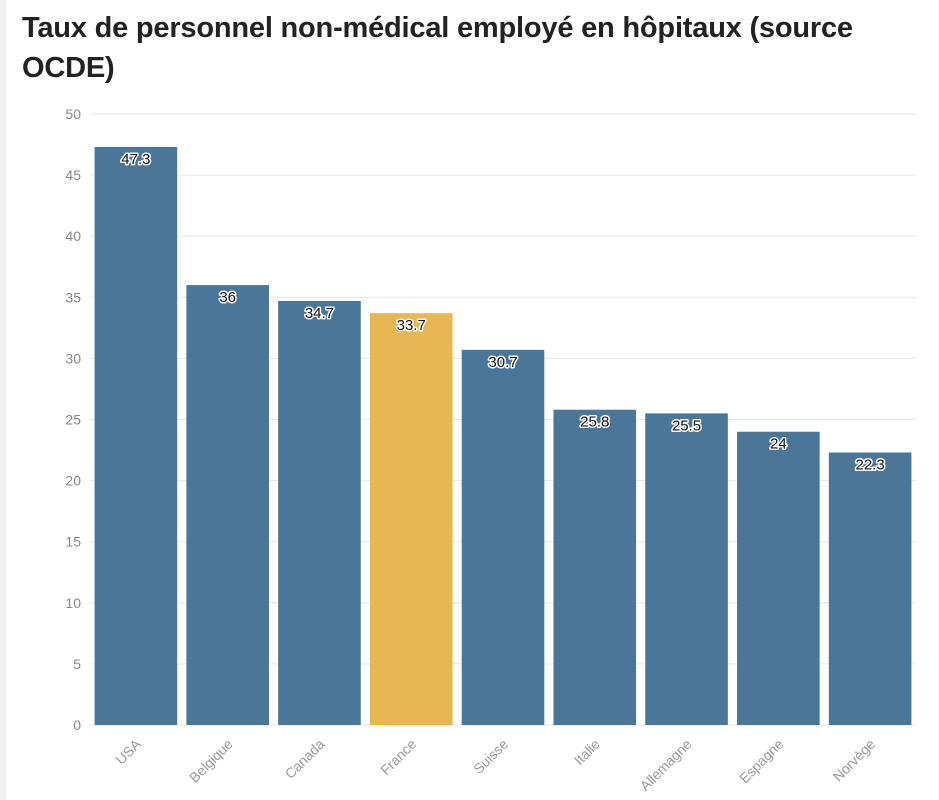  Describe the element at coordinates (686, 425) in the screenshot. I see `data-label: 25.5` at that location.